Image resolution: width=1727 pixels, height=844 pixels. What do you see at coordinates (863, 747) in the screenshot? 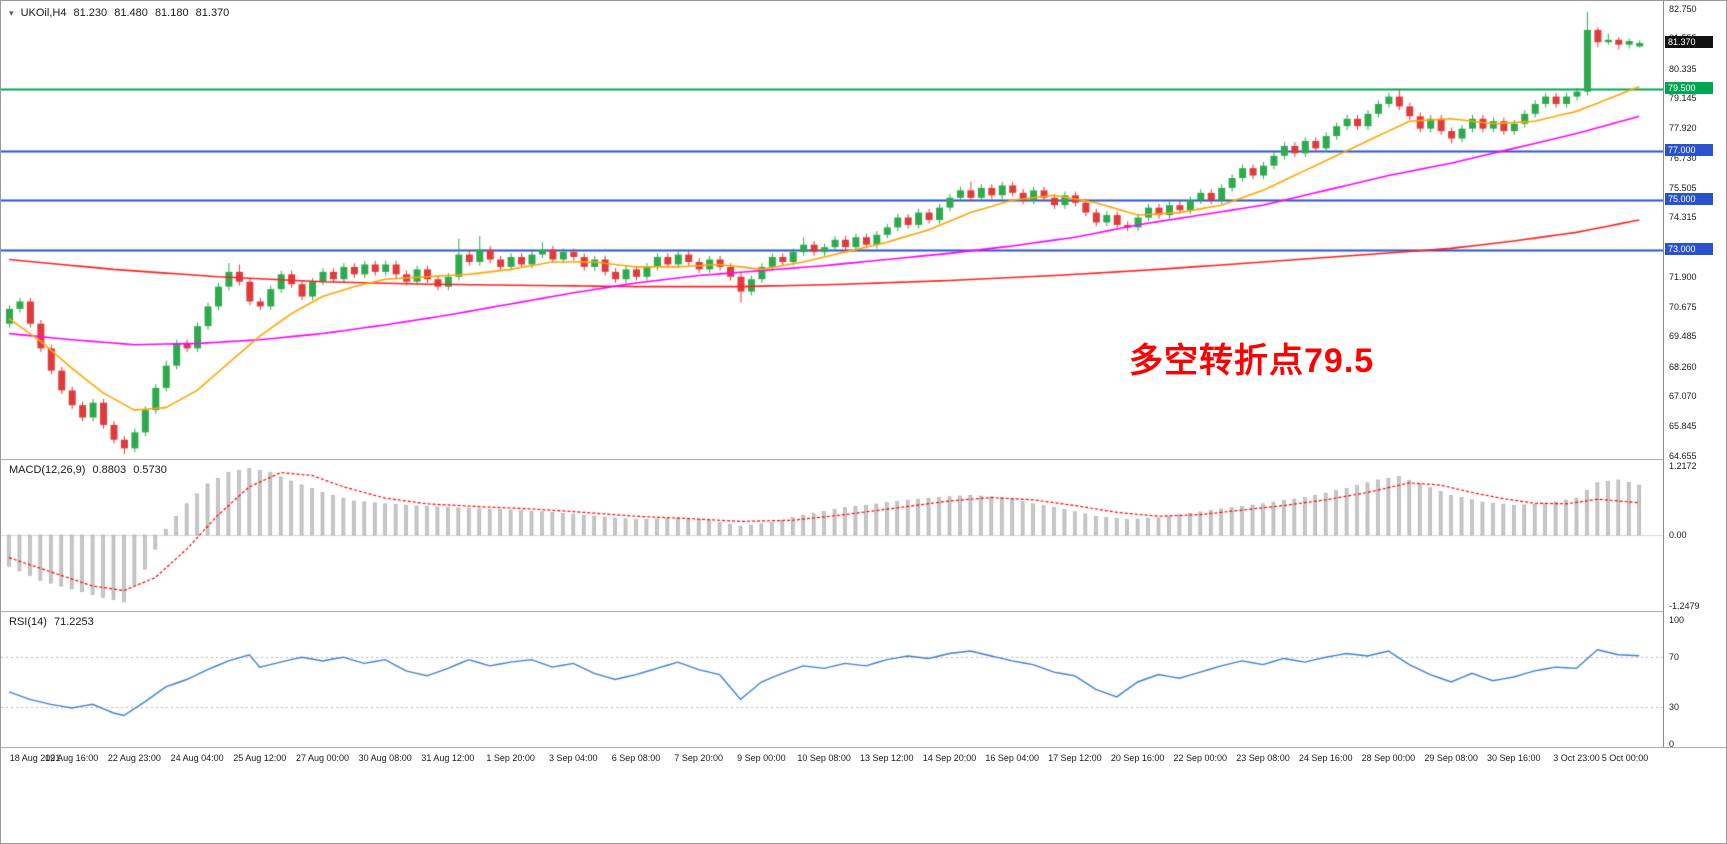
I see `chart-timeaxis-divider` at bounding box center [863, 747].